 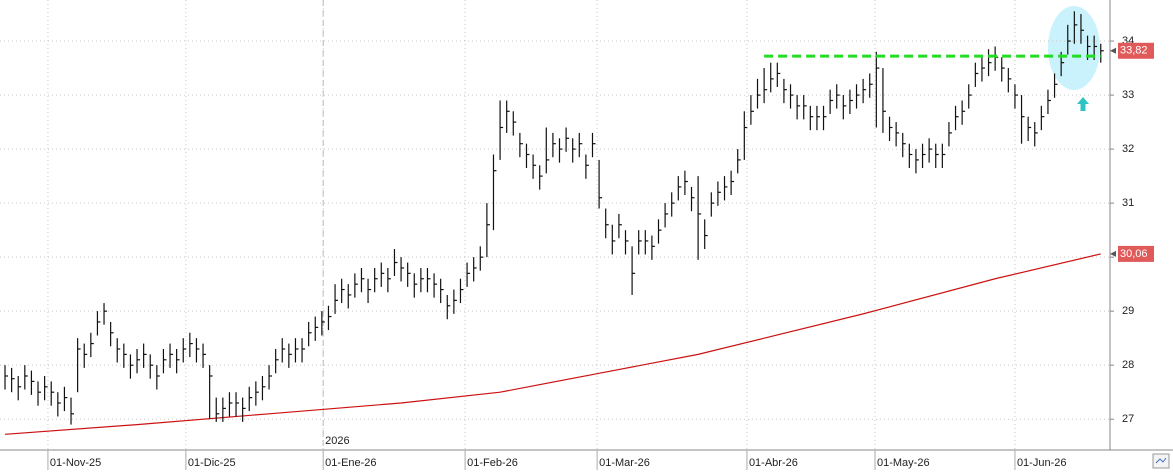 I want to click on scale-button, so click(x=1161, y=461).